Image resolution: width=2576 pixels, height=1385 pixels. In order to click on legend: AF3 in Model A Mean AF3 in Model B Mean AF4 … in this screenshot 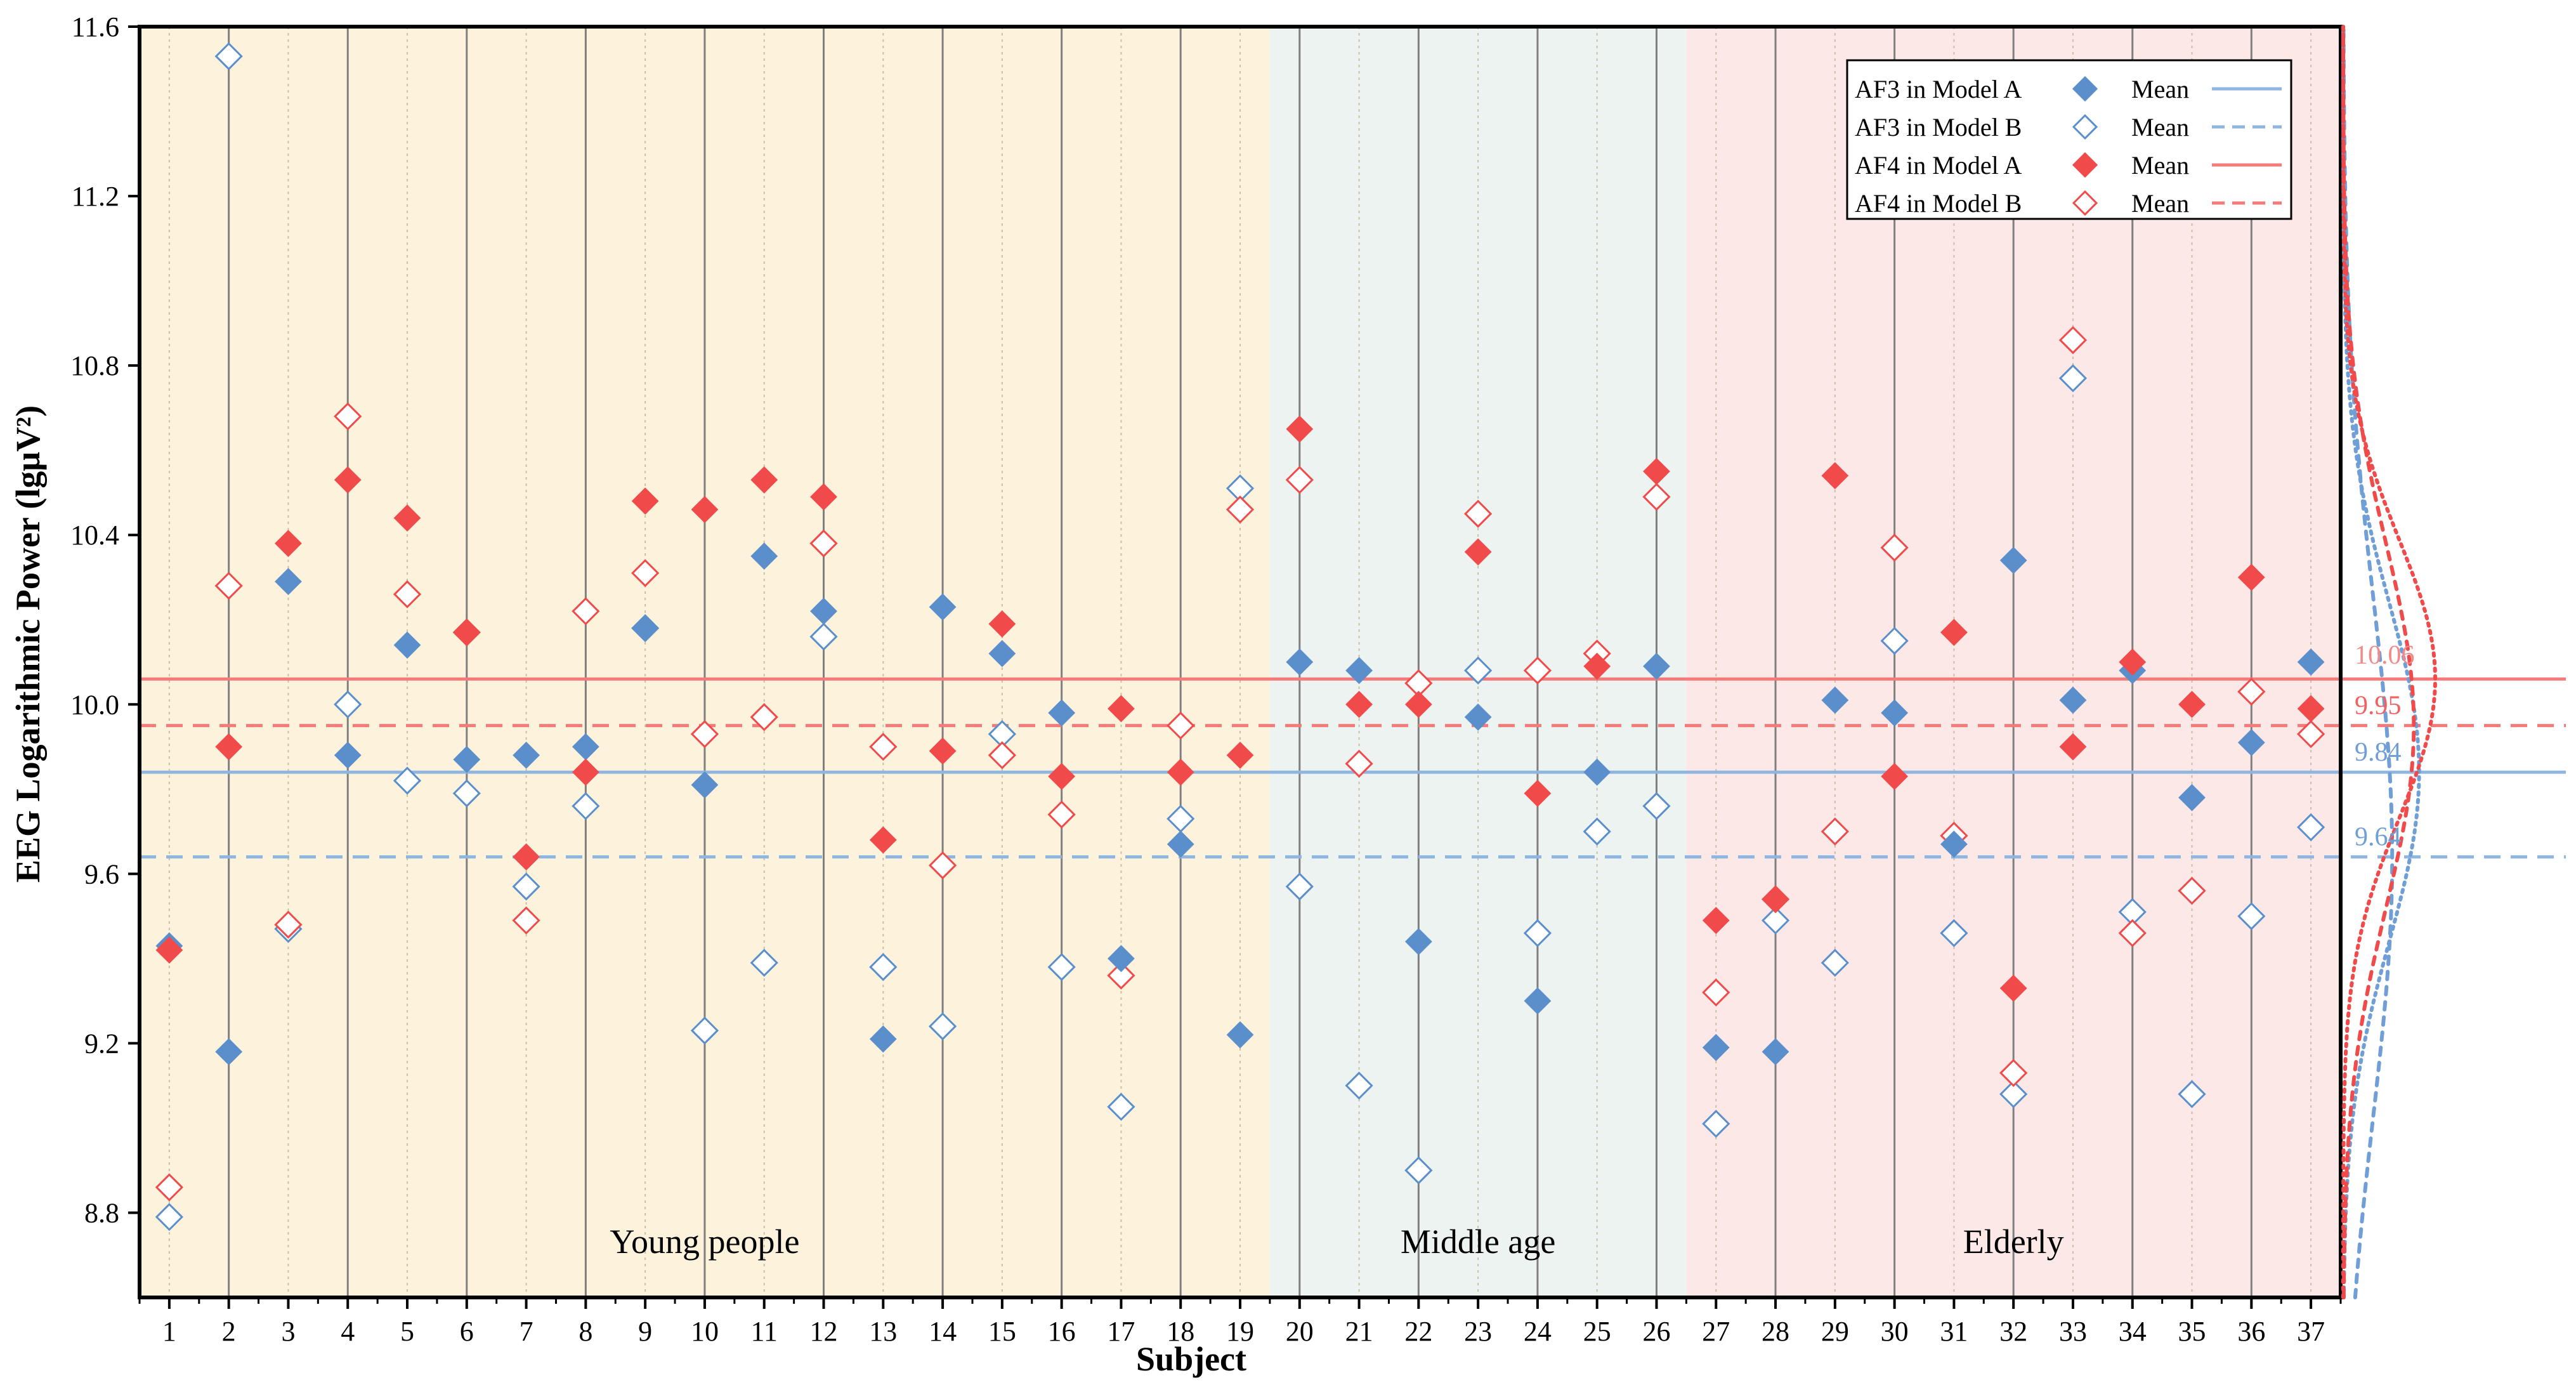, I will do `click(2069, 139)`.